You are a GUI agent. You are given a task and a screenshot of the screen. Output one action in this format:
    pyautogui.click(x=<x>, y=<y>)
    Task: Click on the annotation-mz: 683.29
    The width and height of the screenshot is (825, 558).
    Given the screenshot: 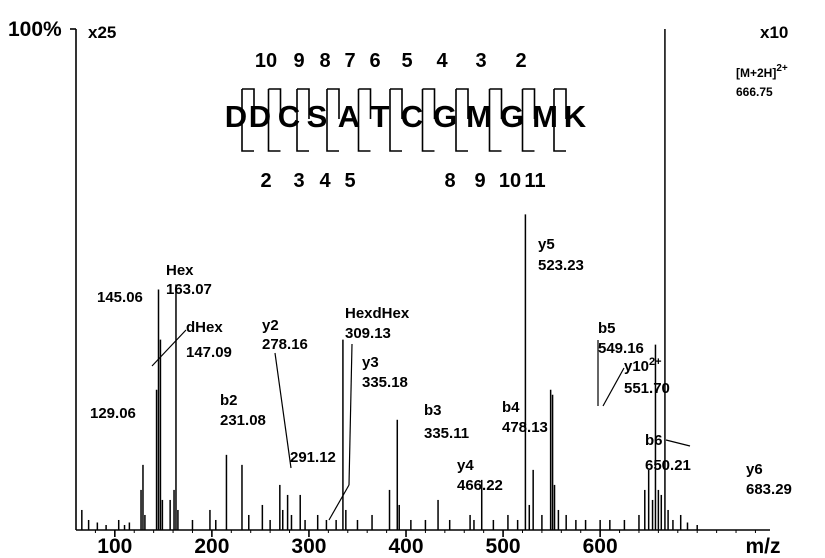 What is the action you would take?
    pyautogui.click(x=769, y=489)
    